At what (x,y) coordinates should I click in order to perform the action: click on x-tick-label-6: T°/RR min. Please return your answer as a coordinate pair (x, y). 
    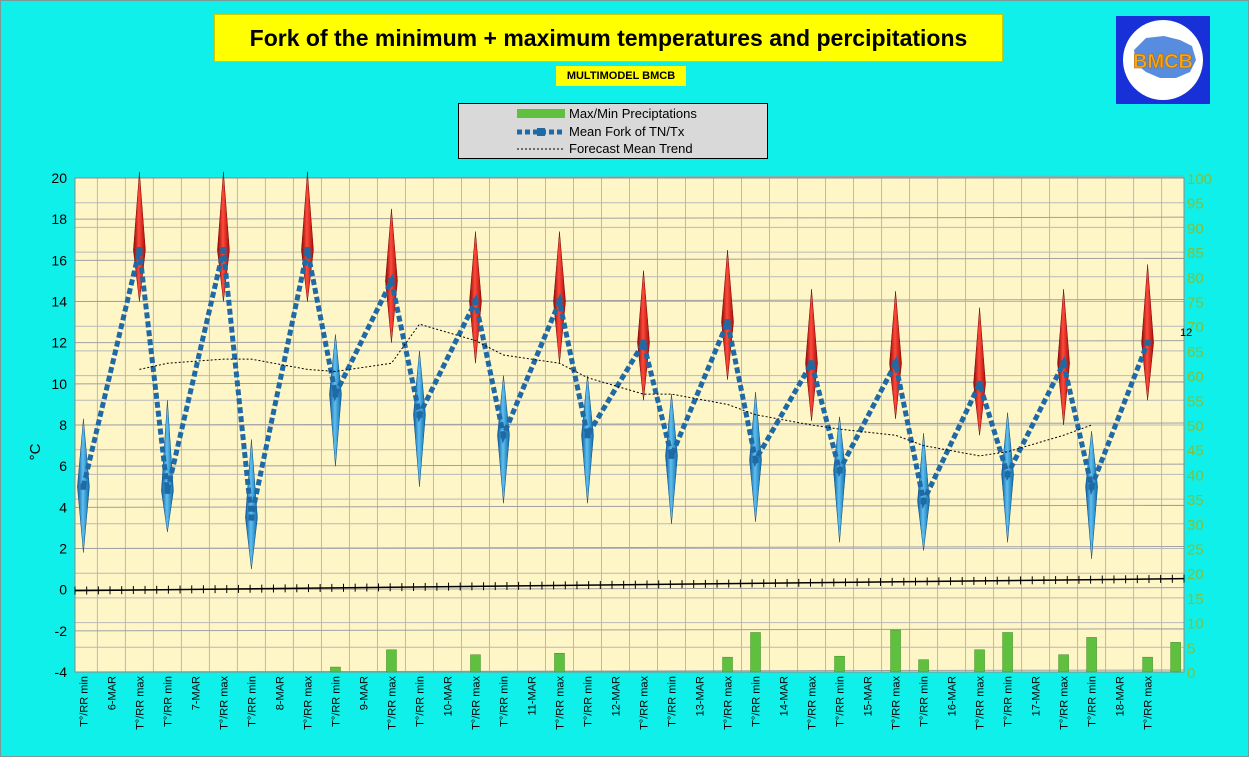
    Looking at the image, I should click on (252, 701).